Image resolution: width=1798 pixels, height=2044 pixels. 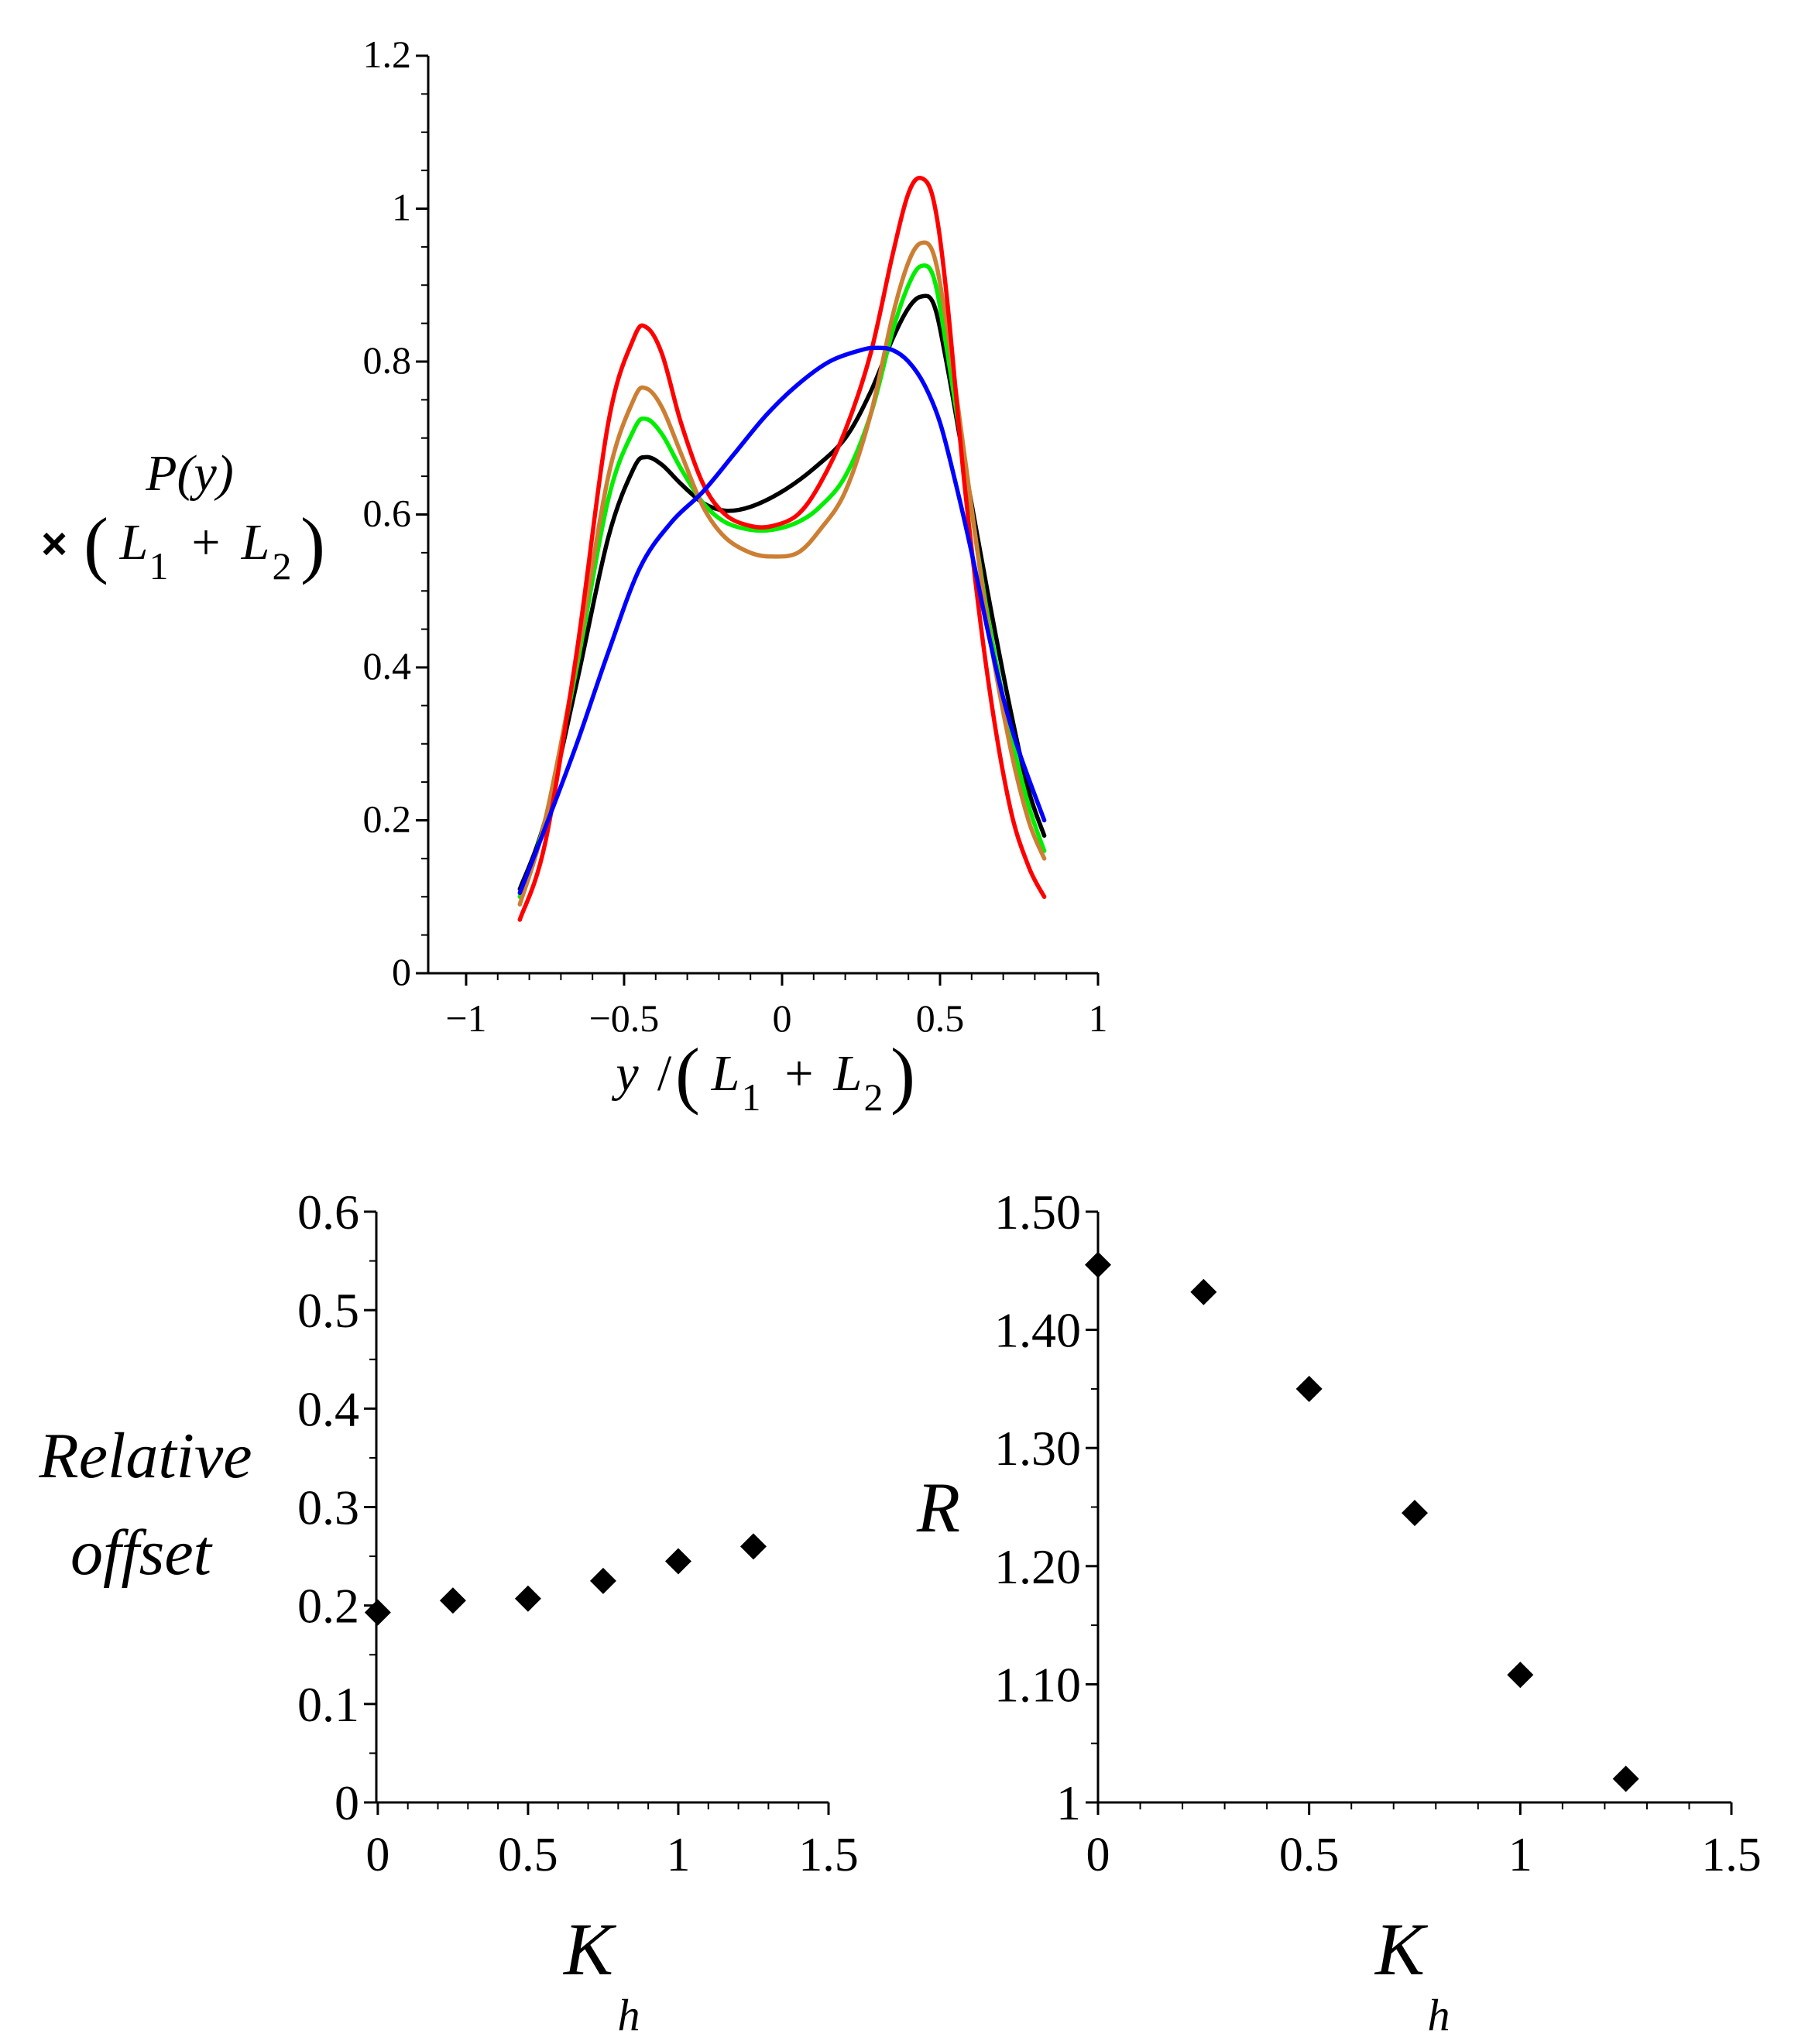 What do you see at coordinates (54, 544) in the screenshot?
I see `y-label-times: ×` at bounding box center [54, 544].